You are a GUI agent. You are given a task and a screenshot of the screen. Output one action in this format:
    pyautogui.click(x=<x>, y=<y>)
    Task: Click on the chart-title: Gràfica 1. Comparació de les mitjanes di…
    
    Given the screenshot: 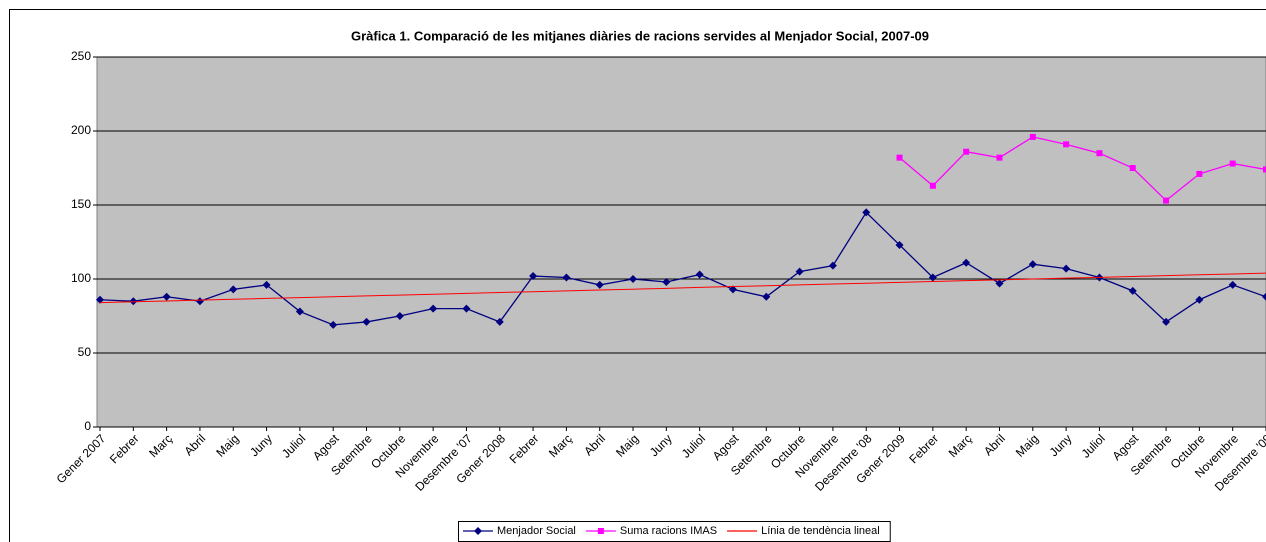 What is the action you would take?
    pyautogui.click(x=640, y=35)
    